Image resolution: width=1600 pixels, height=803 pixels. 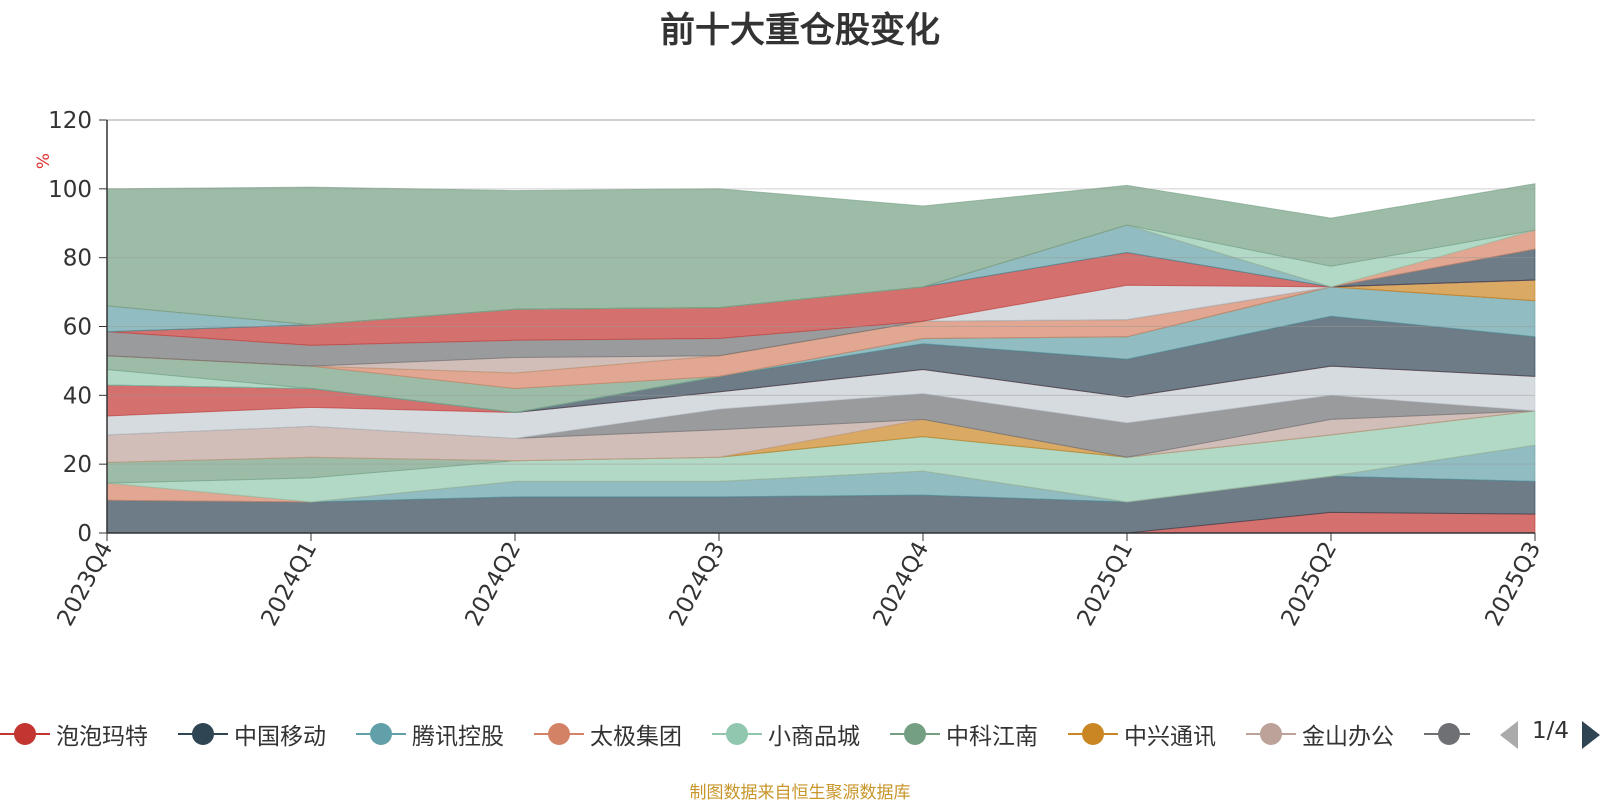 I want to click on legend-item: 小商品城, so click(x=786, y=734).